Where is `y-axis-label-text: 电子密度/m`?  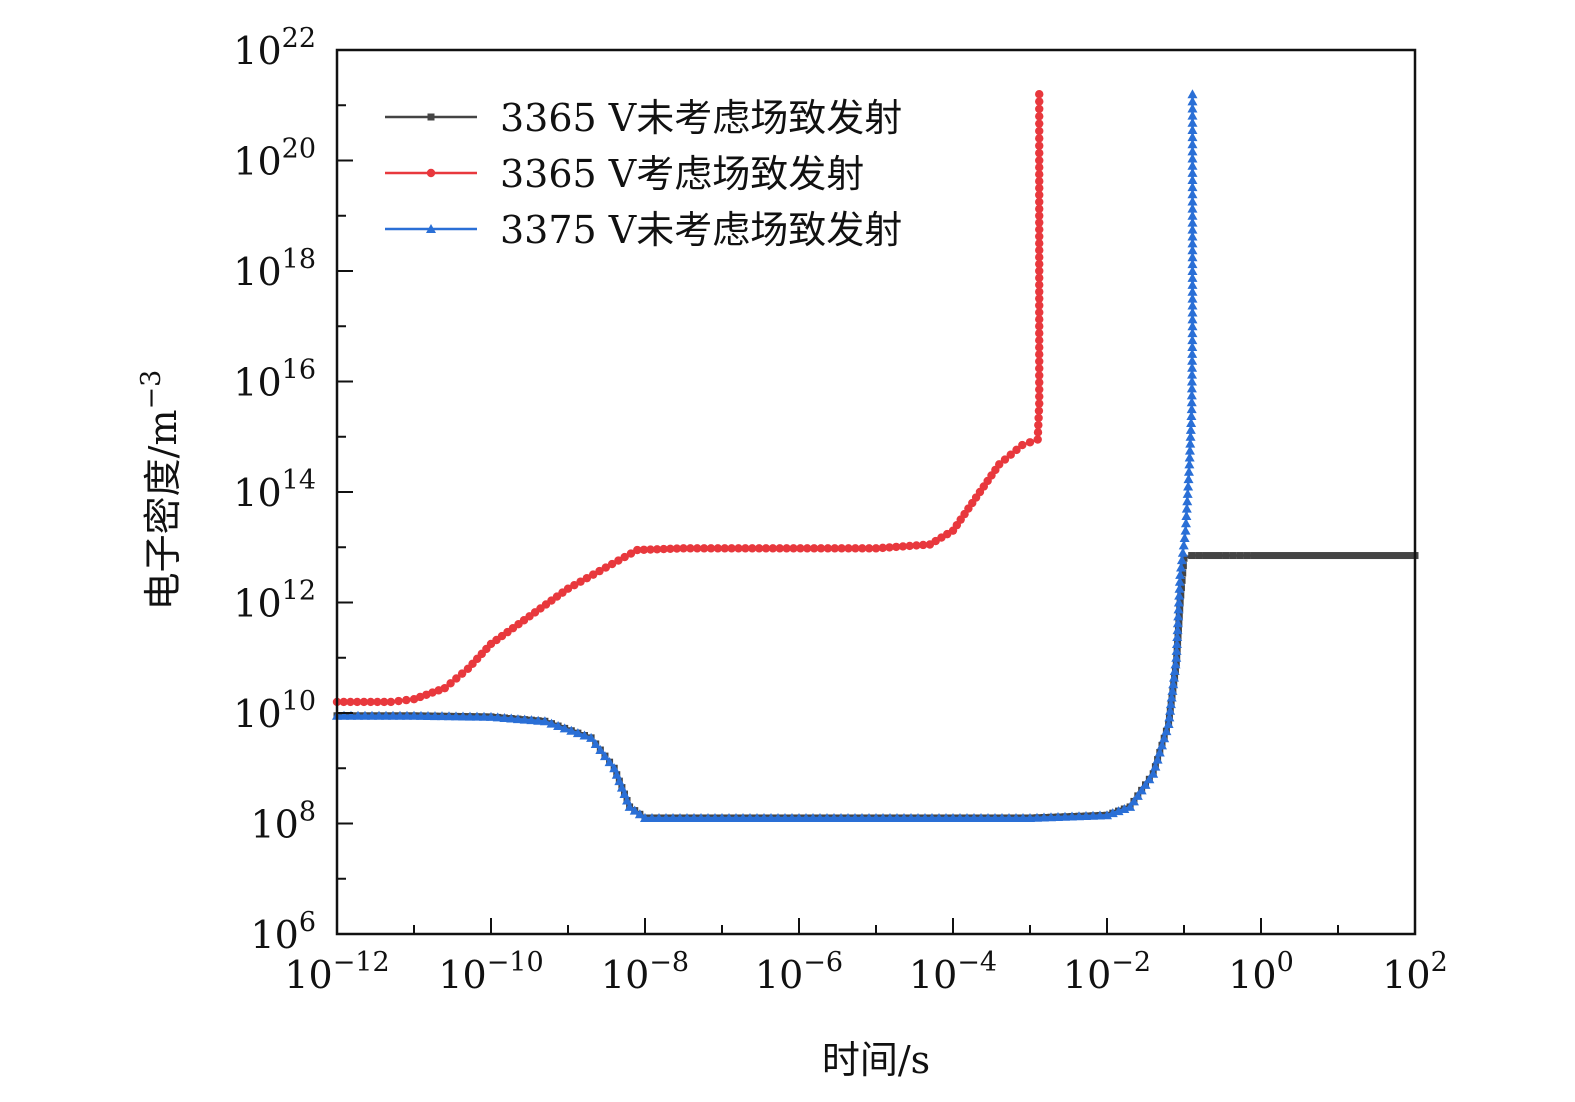 y-axis-label-text: 电子密度/m is located at coordinates (163, 509).